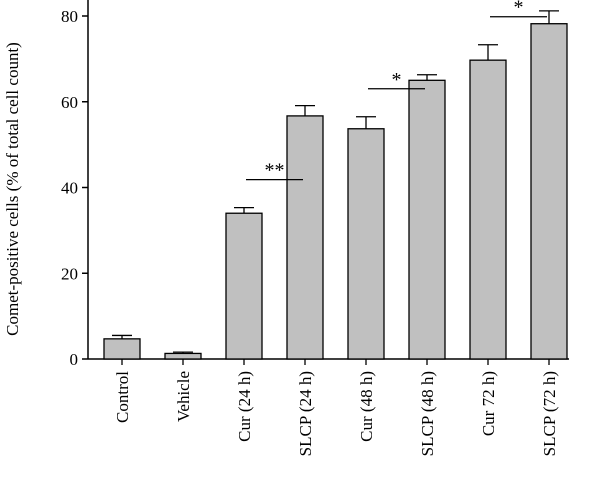  I want to click on x-tick-label: Cur (48 h), so click(366, 406).